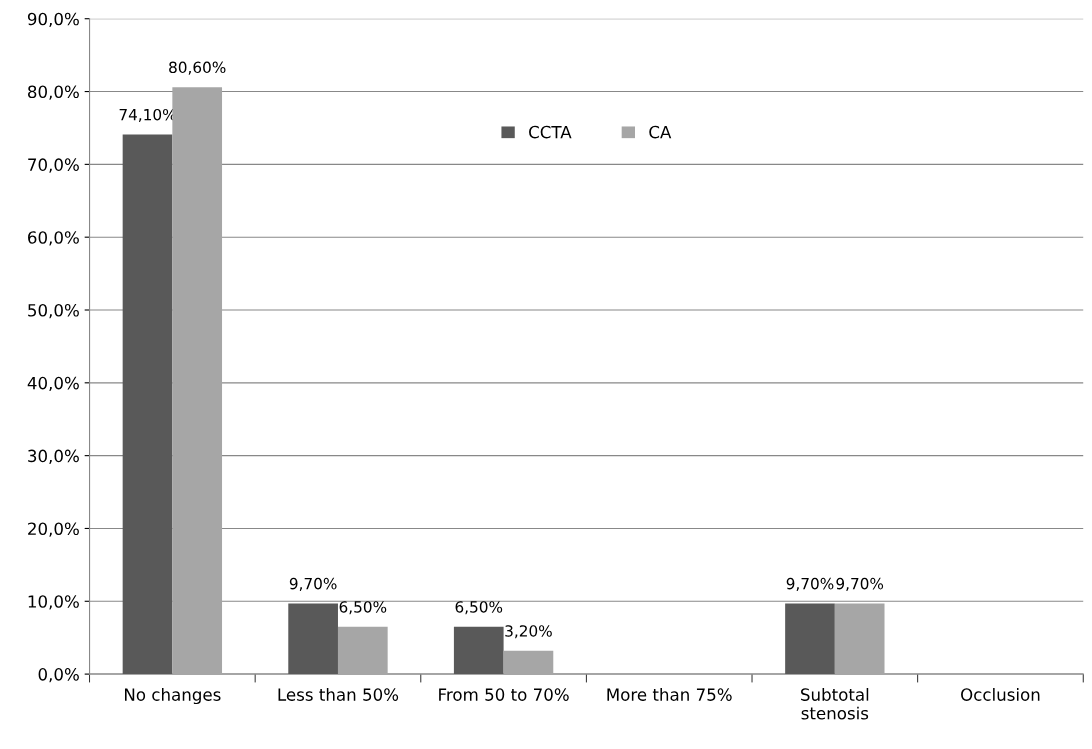  What do you see at coordinates (53, 238) in the screenshot?
I see `y-tick-label: 60,0%` at bounding box center [53, 238].